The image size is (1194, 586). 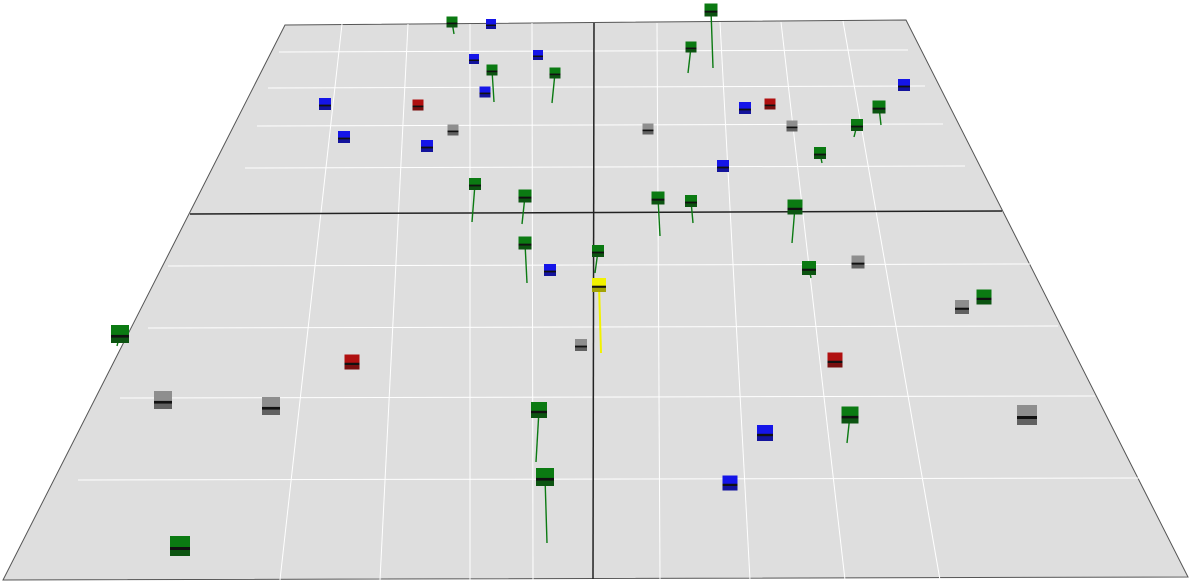 I want to click on marker-yellow-cube, so click(x=599, y=316).